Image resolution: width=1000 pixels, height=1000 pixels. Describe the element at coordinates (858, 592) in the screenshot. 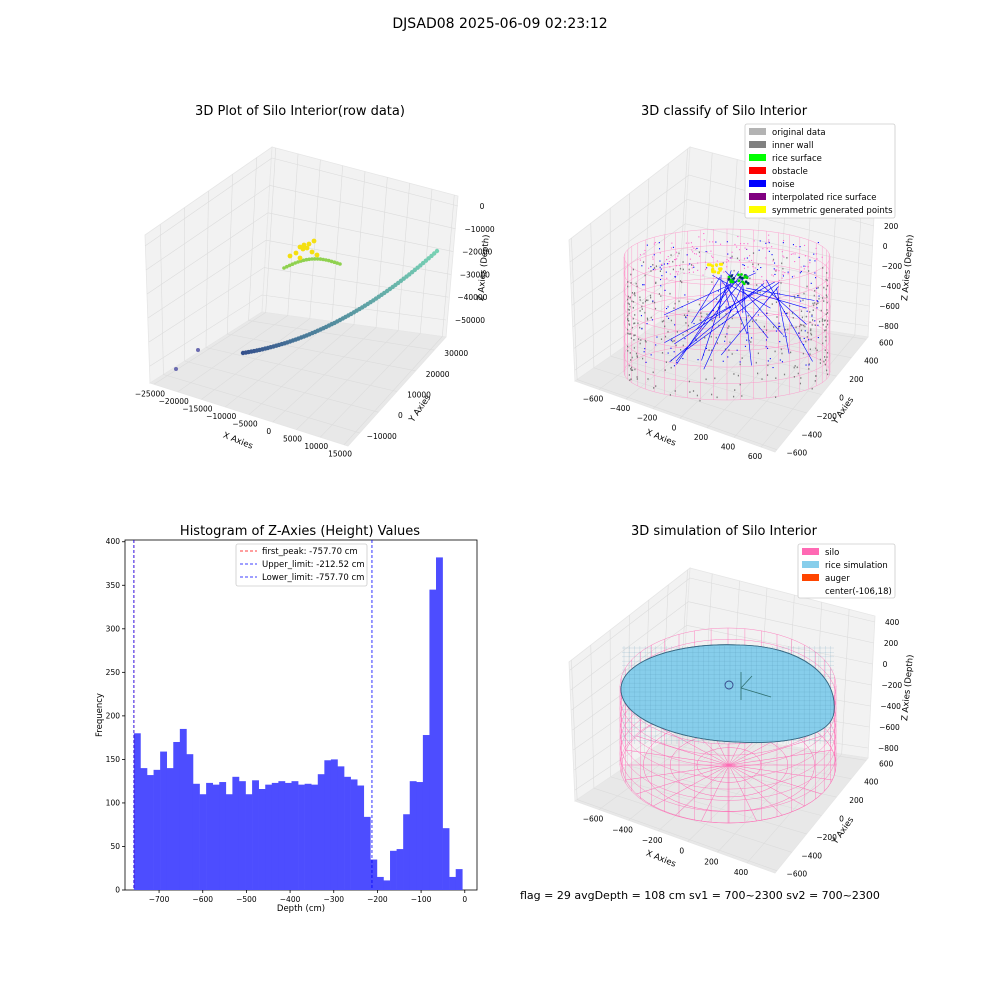

I see `panel4-legend-label: center(-106,18)` at that location.